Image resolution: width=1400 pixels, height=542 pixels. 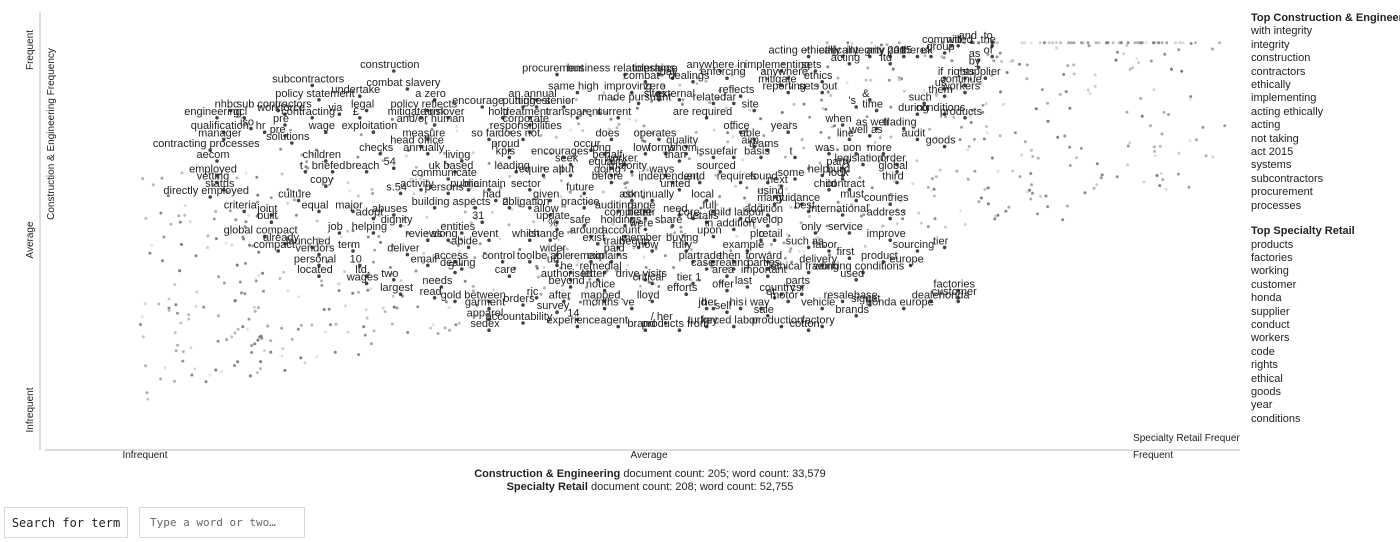 What do you see at coordinates (824, 148) in the screenshot?
I see `term-label: was` at bounding box center [824, 148].